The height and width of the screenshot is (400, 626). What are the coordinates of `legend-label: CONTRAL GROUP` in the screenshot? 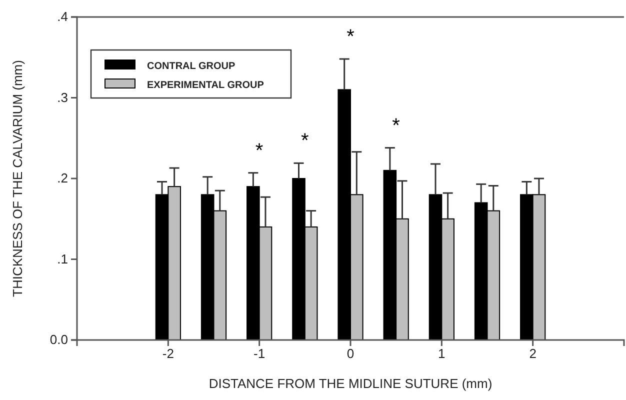 It's located at (191, 66).